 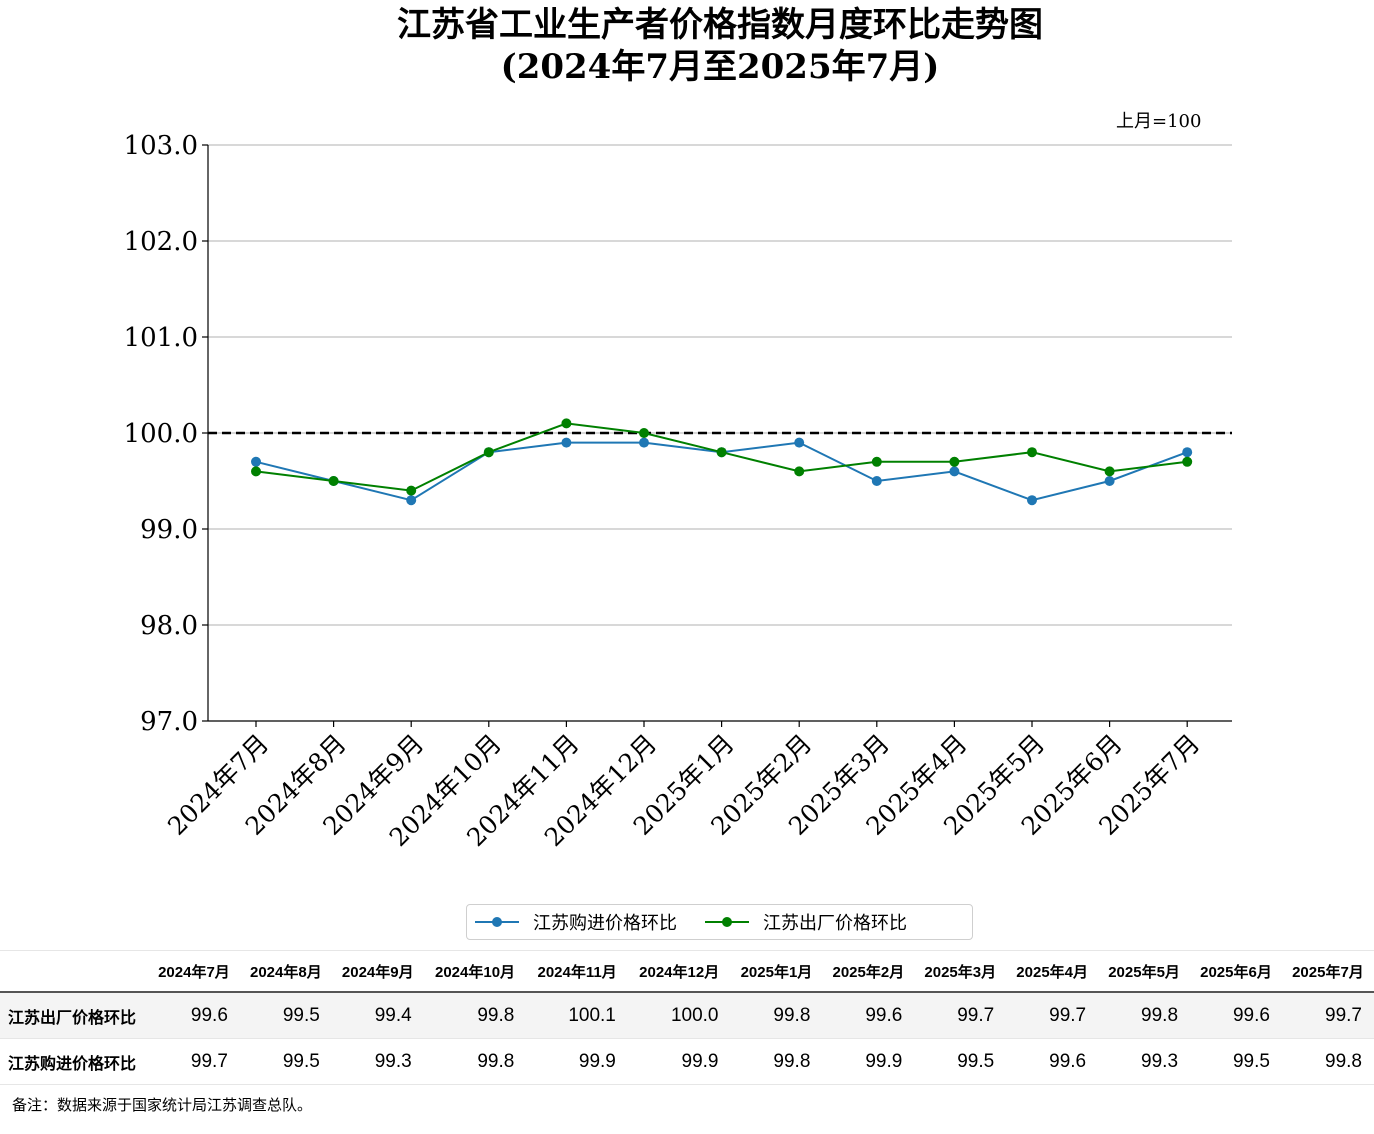 I want to click on y-tick-label: 97.0, so click(x=169, y=722).